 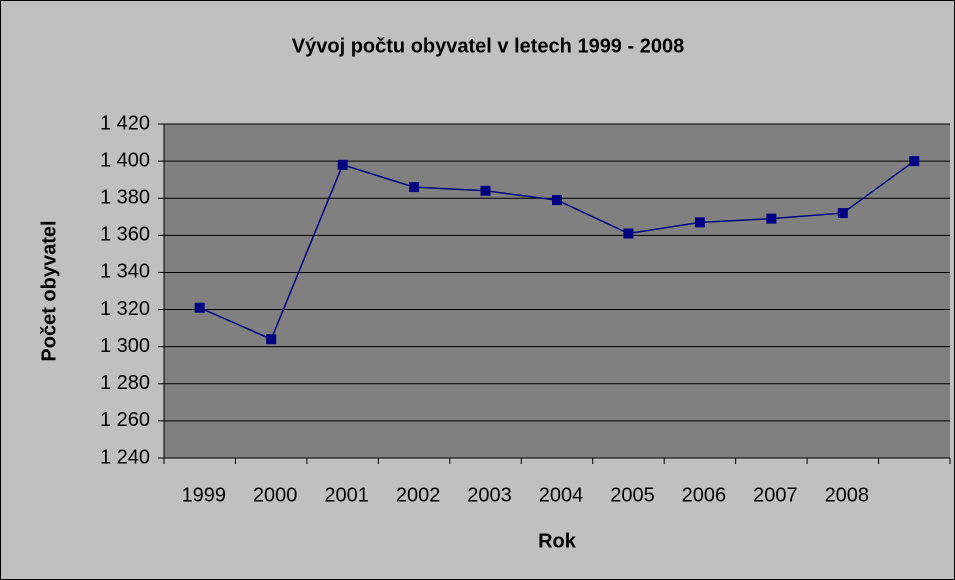 What do you see at coordinates (125, 160) in the screenshot?
I see `y-tick-label: 1 400` at bounding box center [125, 160].